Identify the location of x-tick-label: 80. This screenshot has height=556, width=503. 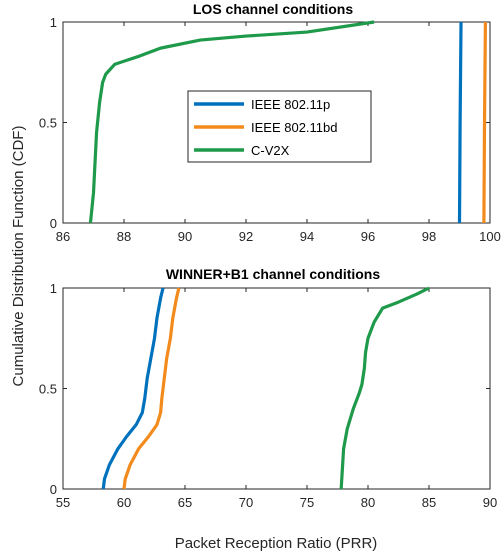
(368, 502).